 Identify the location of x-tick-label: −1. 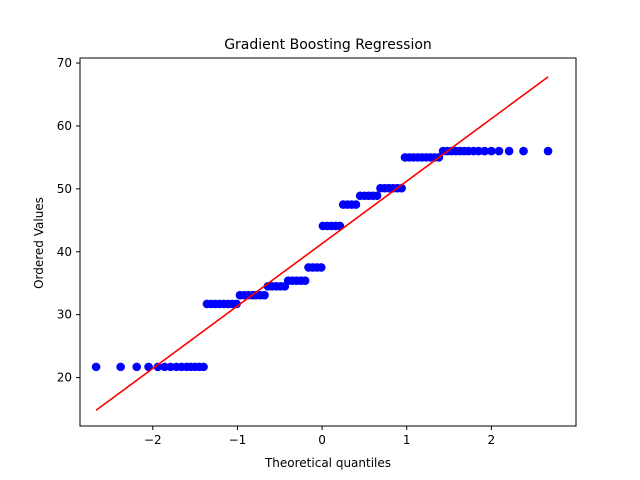
(238, 440).